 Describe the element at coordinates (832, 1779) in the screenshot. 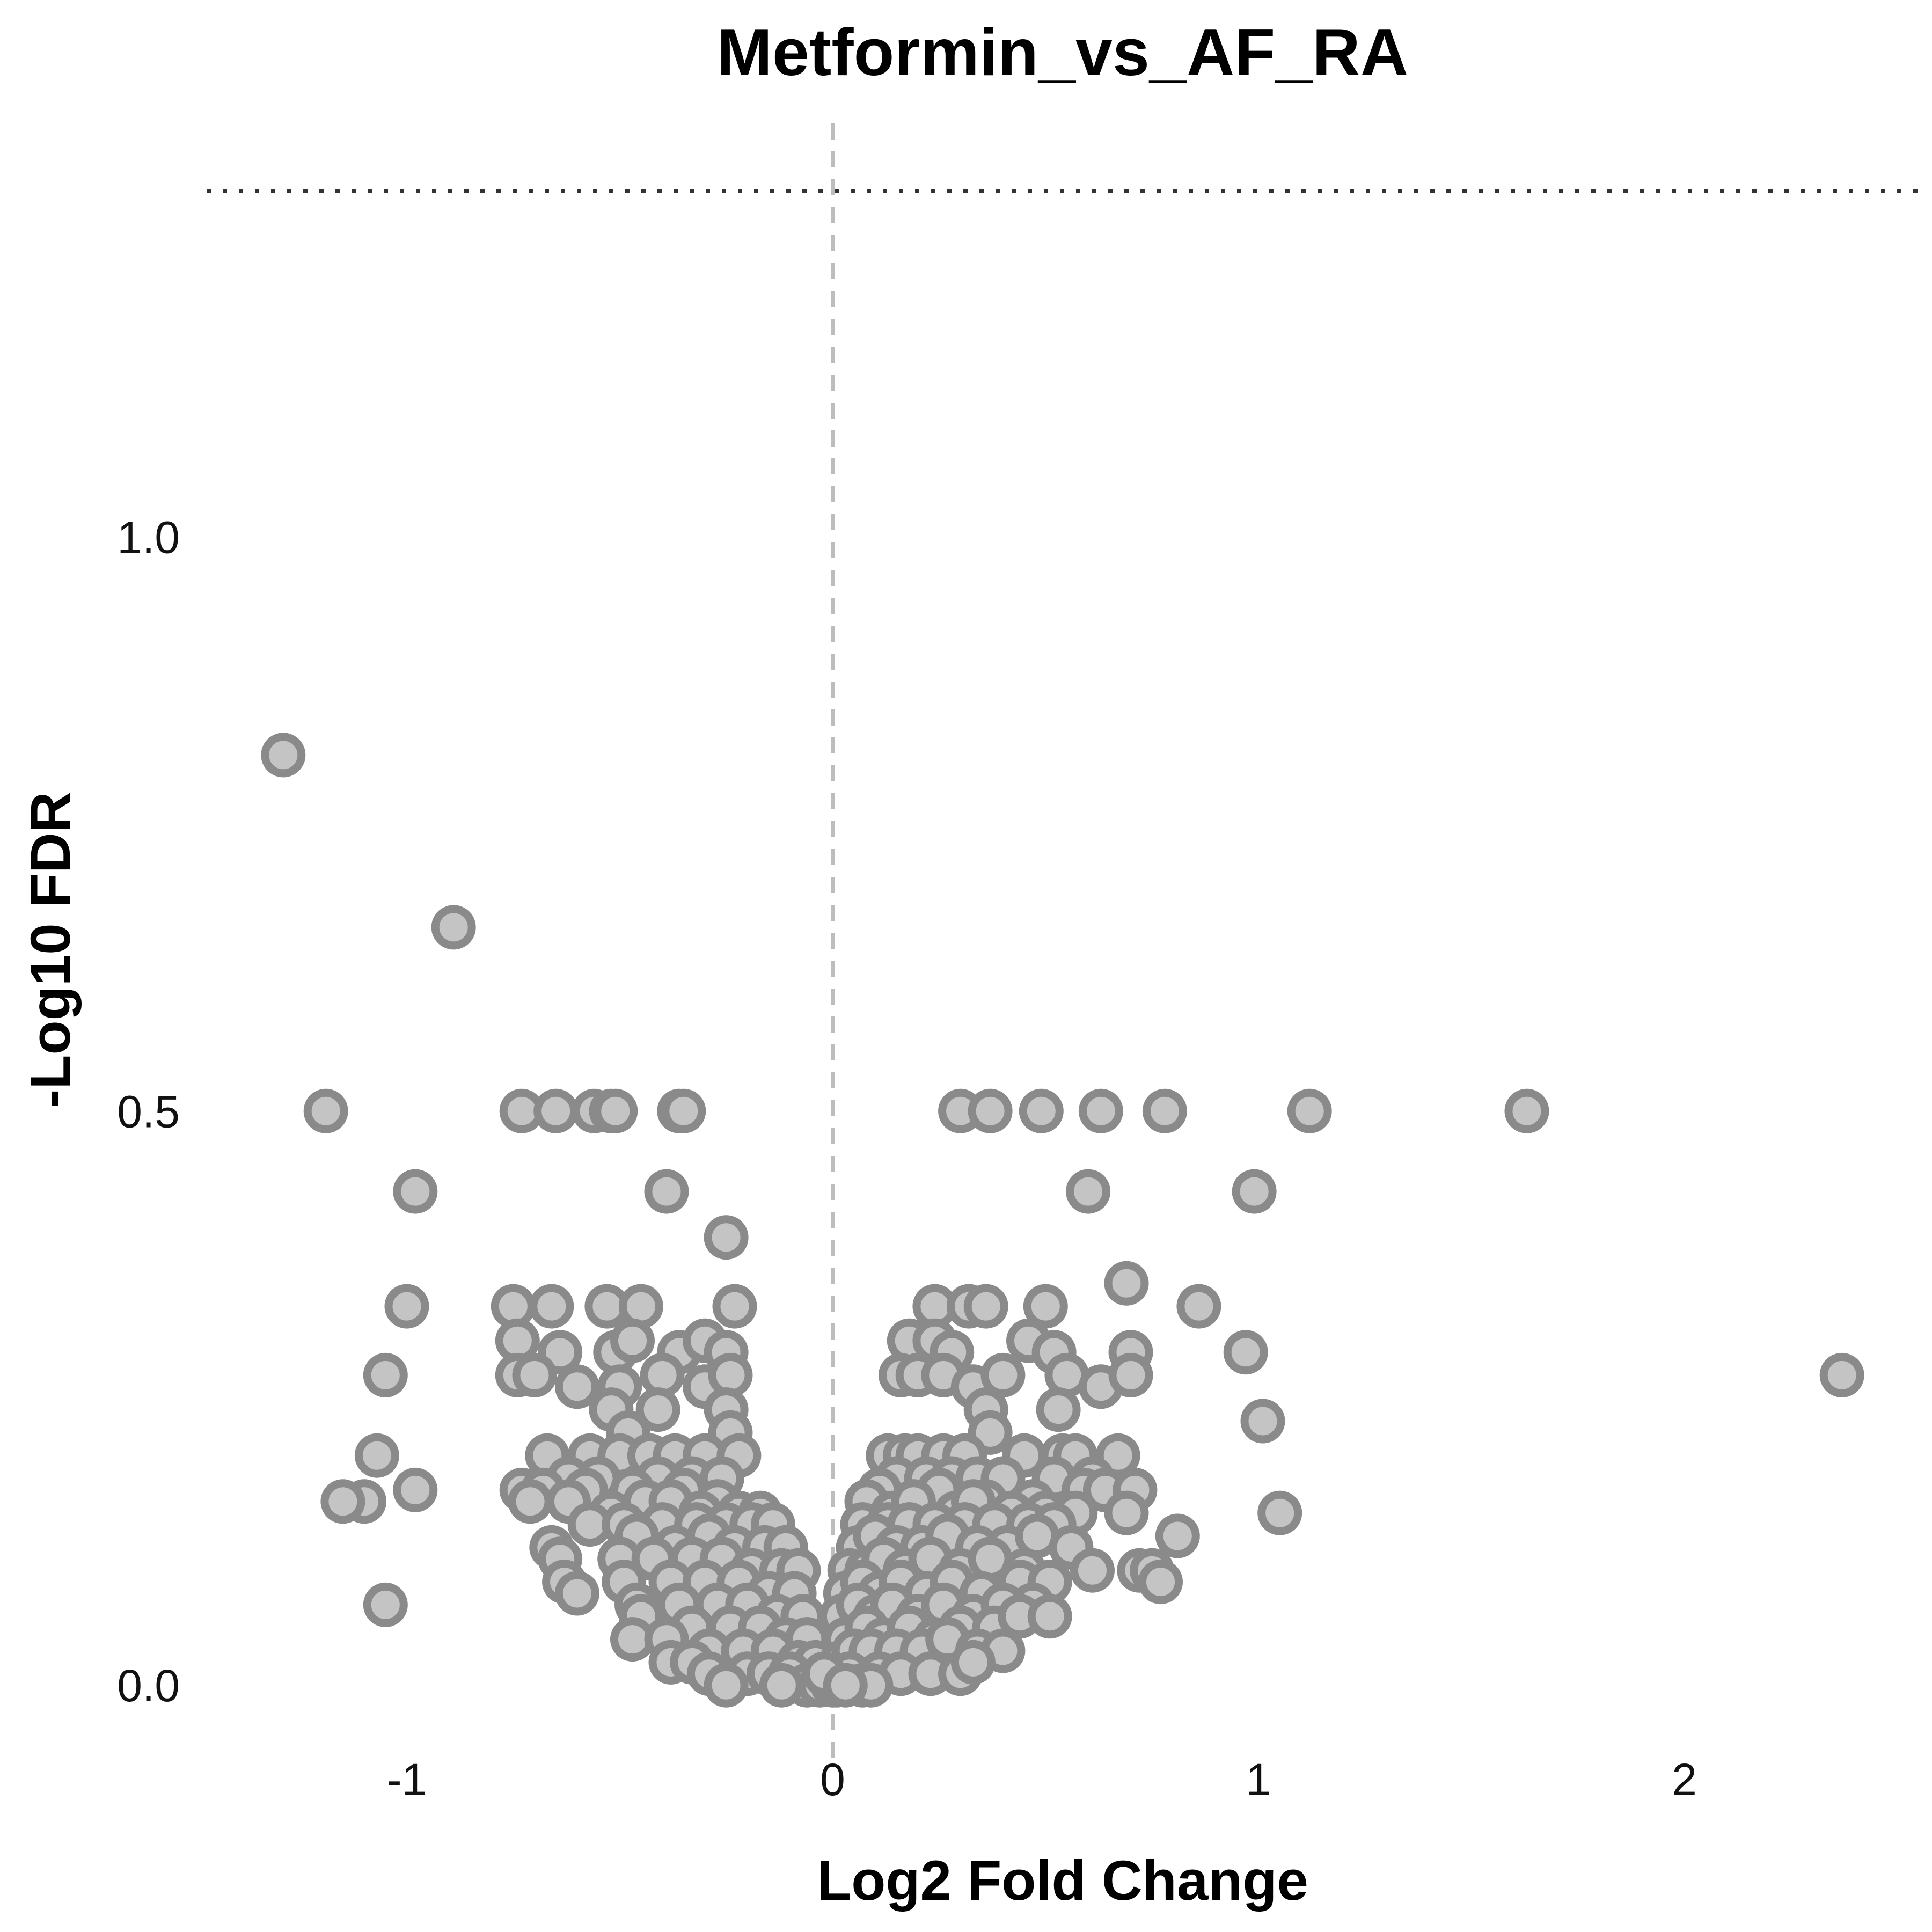

I see `x-tick-label: 0` at that location.